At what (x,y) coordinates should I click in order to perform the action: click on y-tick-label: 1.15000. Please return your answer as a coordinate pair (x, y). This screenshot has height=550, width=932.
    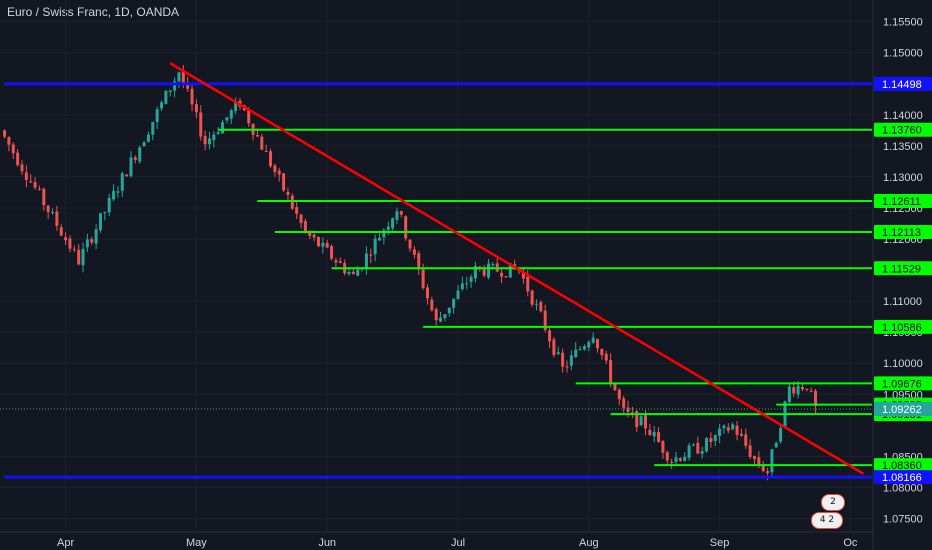
    Looking at the image, I should click on (903, 54).